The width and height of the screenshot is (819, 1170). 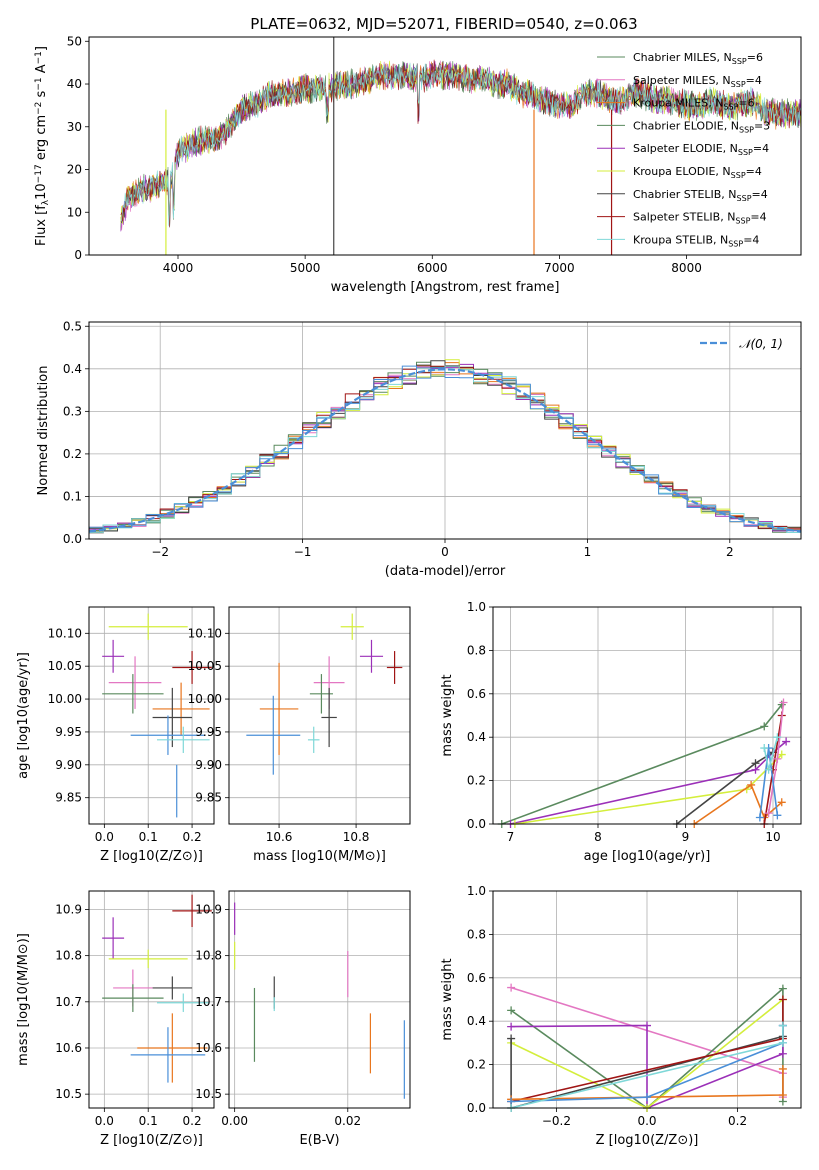 I want to click on gaussian-curve, so click(x=445, y=450).